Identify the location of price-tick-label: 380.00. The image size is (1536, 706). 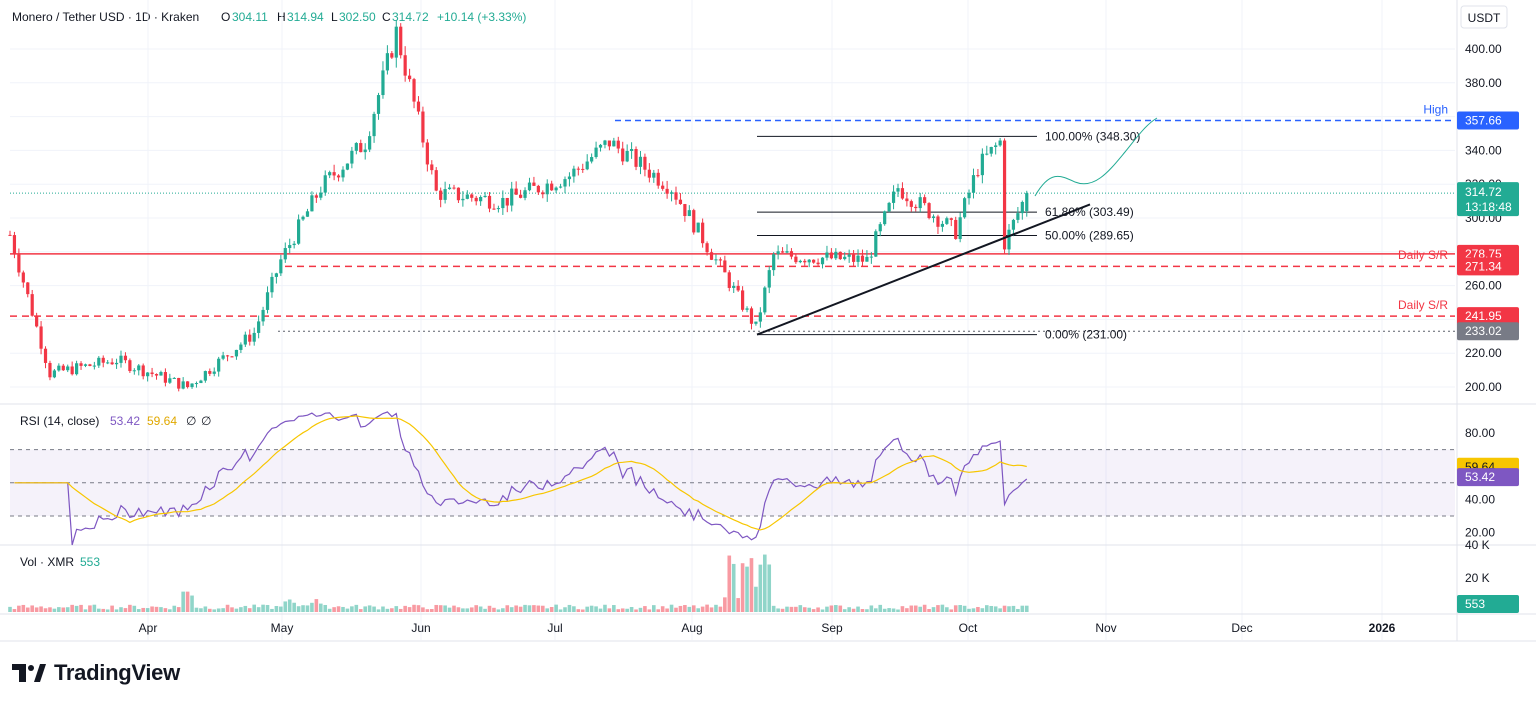
(1483, 83).